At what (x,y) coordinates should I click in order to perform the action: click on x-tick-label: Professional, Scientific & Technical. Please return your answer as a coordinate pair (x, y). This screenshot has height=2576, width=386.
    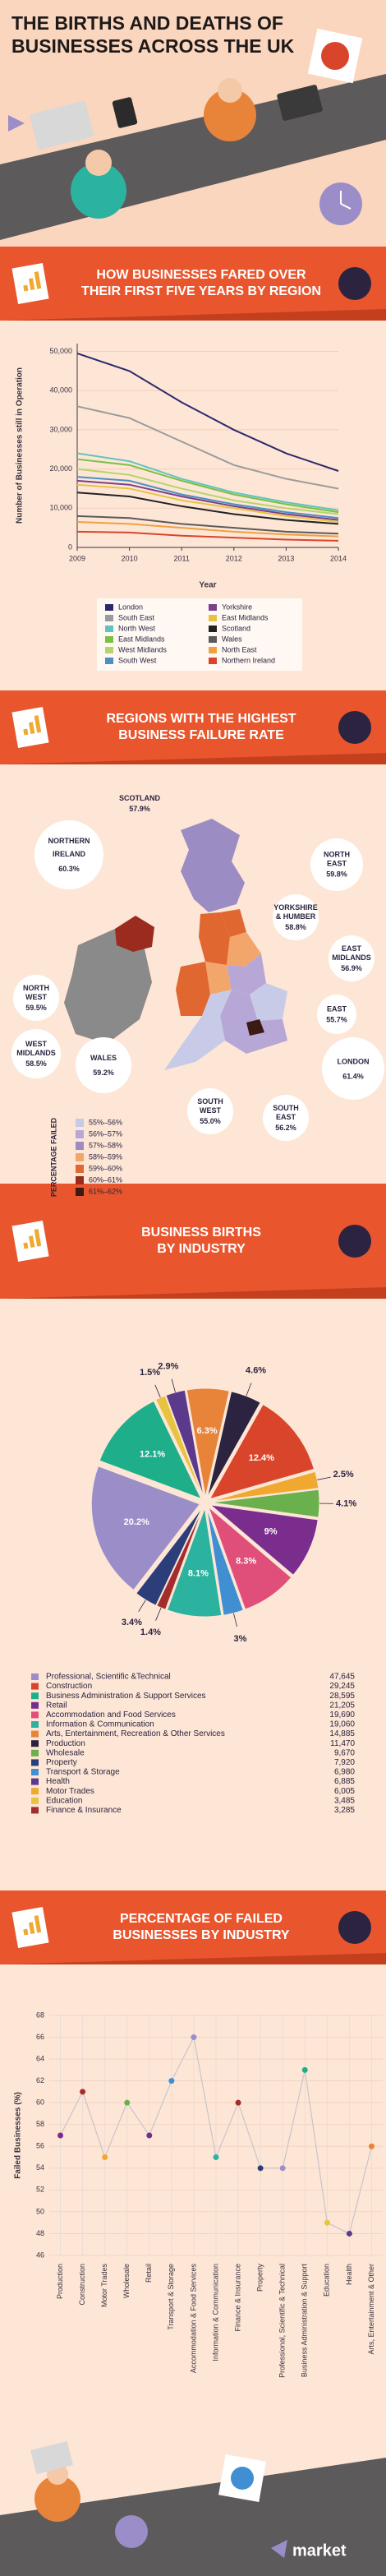
    Looking at the image, I should click on (282, 2321).